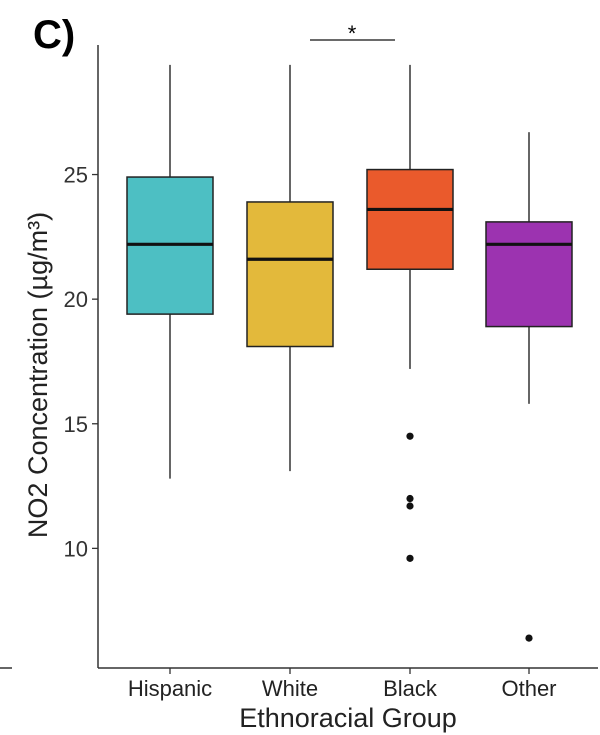  Describe the element at coordinates (410, 688) in the screenshot. I see `x-tick-label-black: Black` at that location.